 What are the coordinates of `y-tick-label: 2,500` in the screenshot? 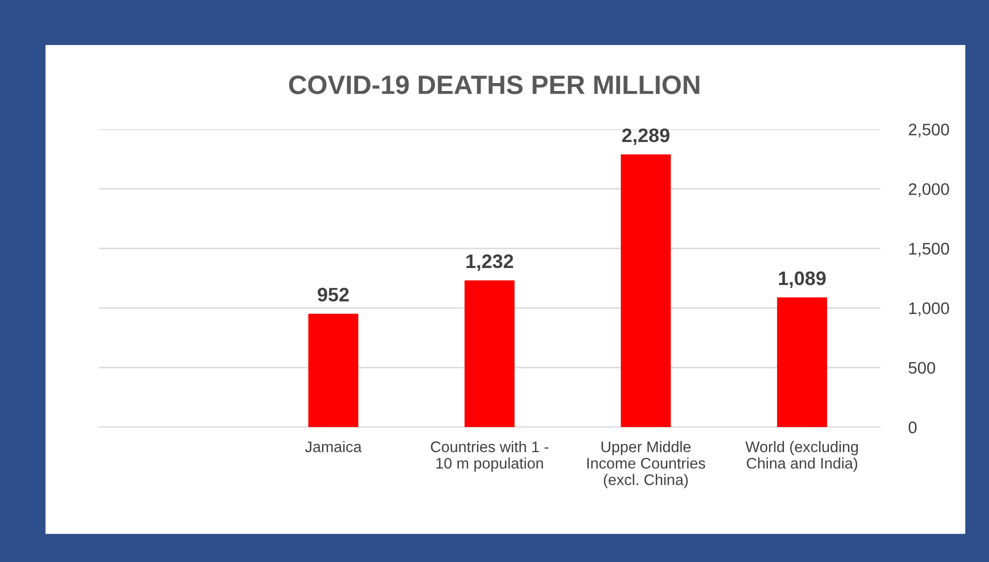 It's located at (929, 131).